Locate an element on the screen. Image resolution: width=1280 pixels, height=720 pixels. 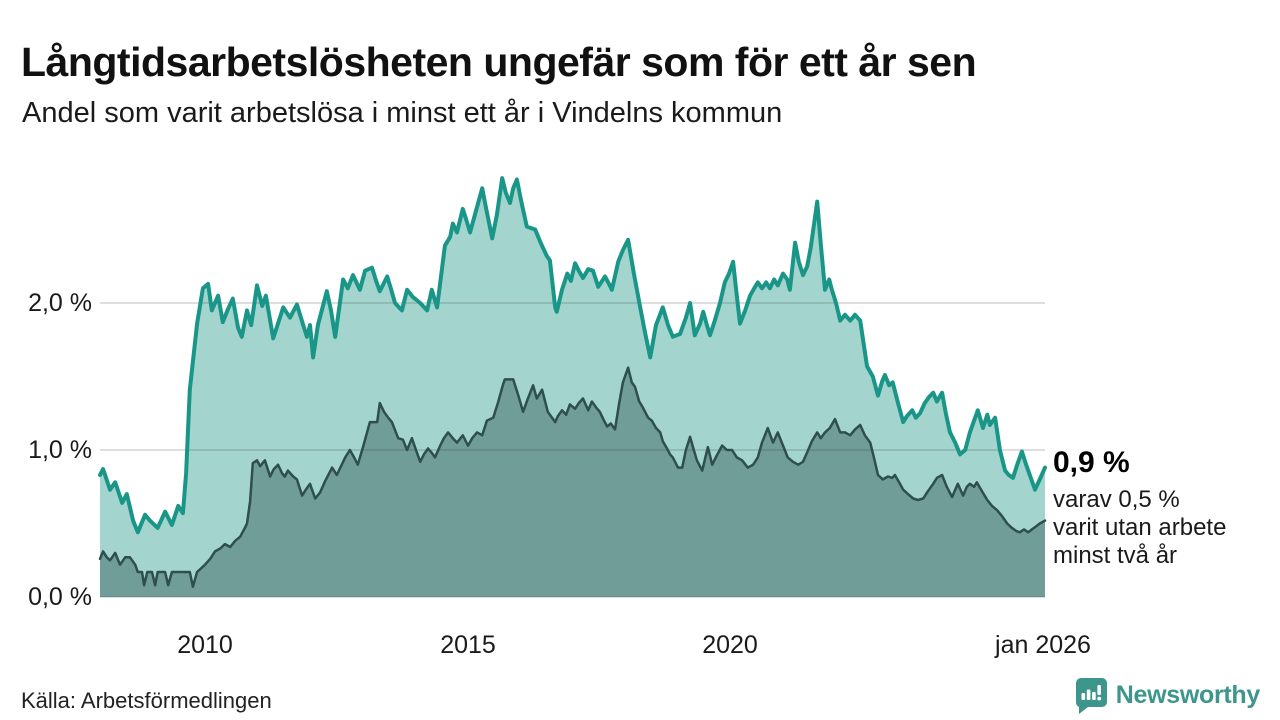
x-axis-tick-2015: 2015 is located at coordinates (468, 645).